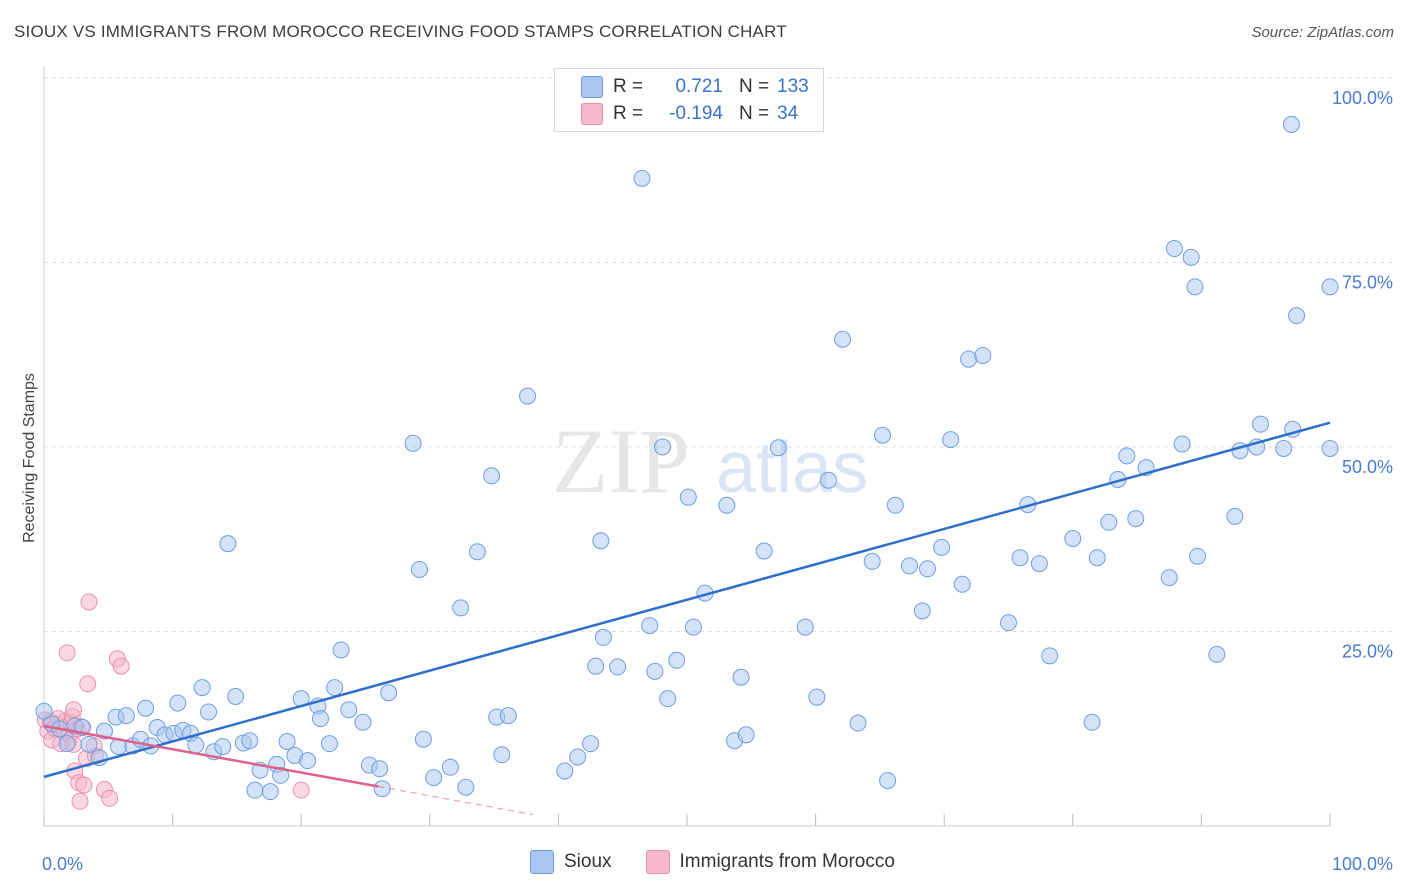 Image resolution: width=1406 pixels, height=892 pixels. I want to click on n-label: N =, so click(754, 113).